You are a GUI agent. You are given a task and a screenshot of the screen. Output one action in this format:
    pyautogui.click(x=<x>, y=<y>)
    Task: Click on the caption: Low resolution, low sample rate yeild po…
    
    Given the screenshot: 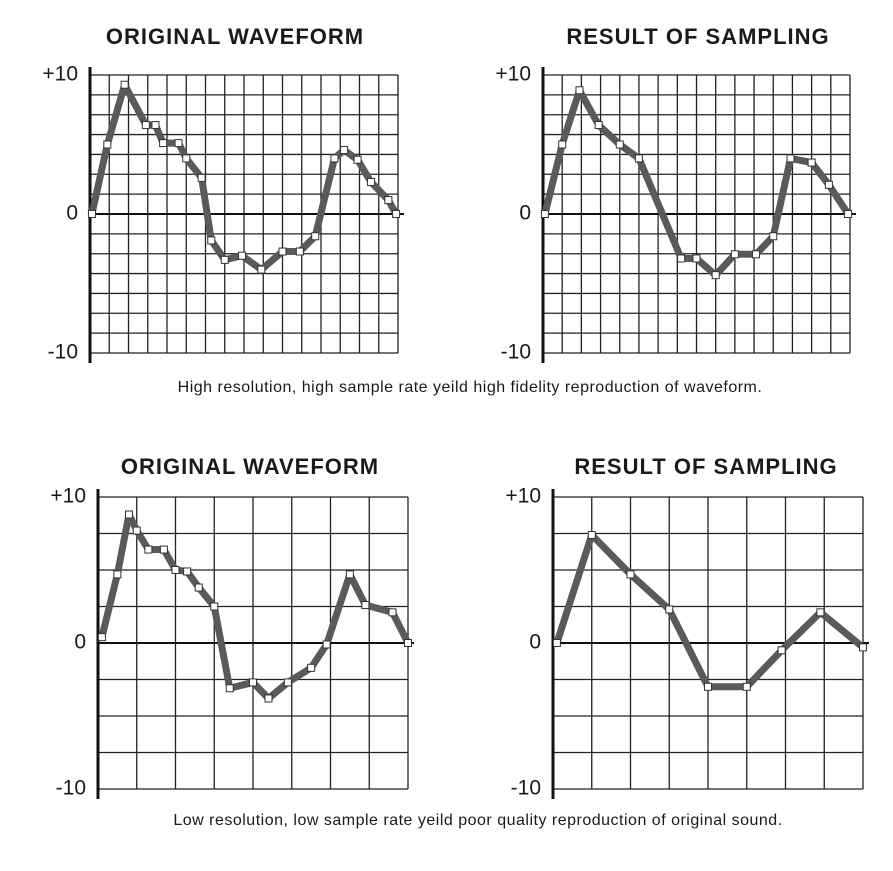 What is the action you would take?
    pyautogui.click(x=477, y=820)
    